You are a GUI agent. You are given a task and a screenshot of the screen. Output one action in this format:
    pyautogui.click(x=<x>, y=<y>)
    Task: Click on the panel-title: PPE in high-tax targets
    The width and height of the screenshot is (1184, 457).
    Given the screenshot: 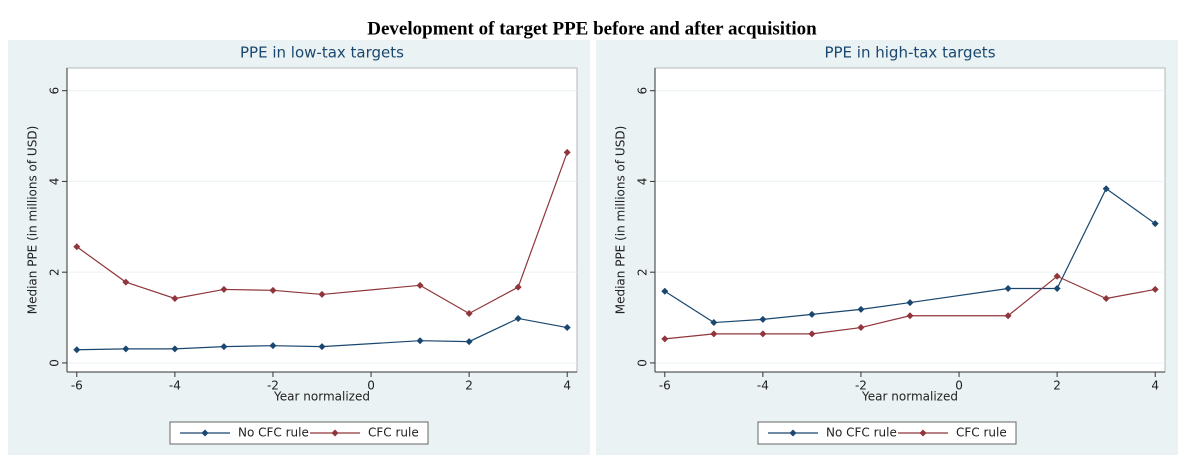 What is the action you would take?
    pyautogui.click(x=909, y=53)
    